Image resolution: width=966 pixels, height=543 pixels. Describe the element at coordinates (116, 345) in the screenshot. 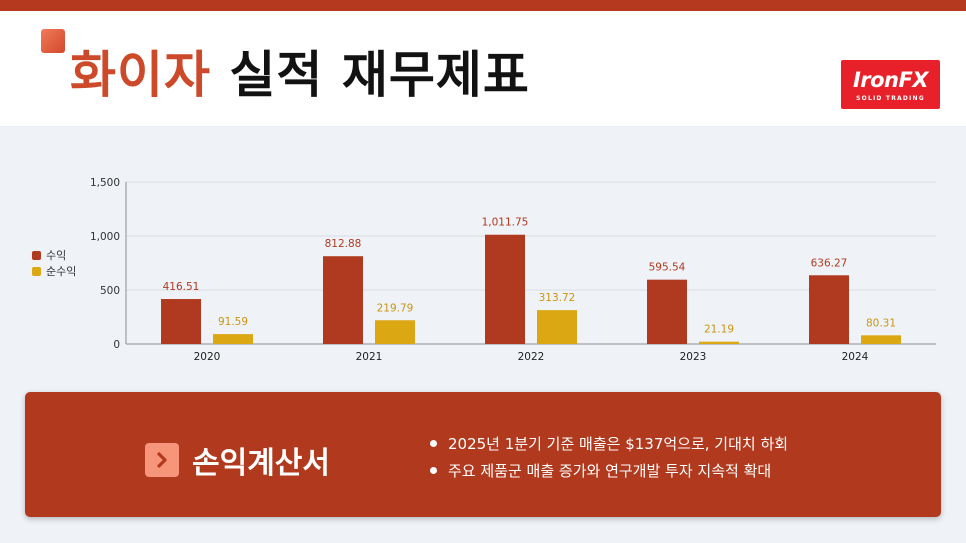

I see `y-tick-label: 0` at that location.